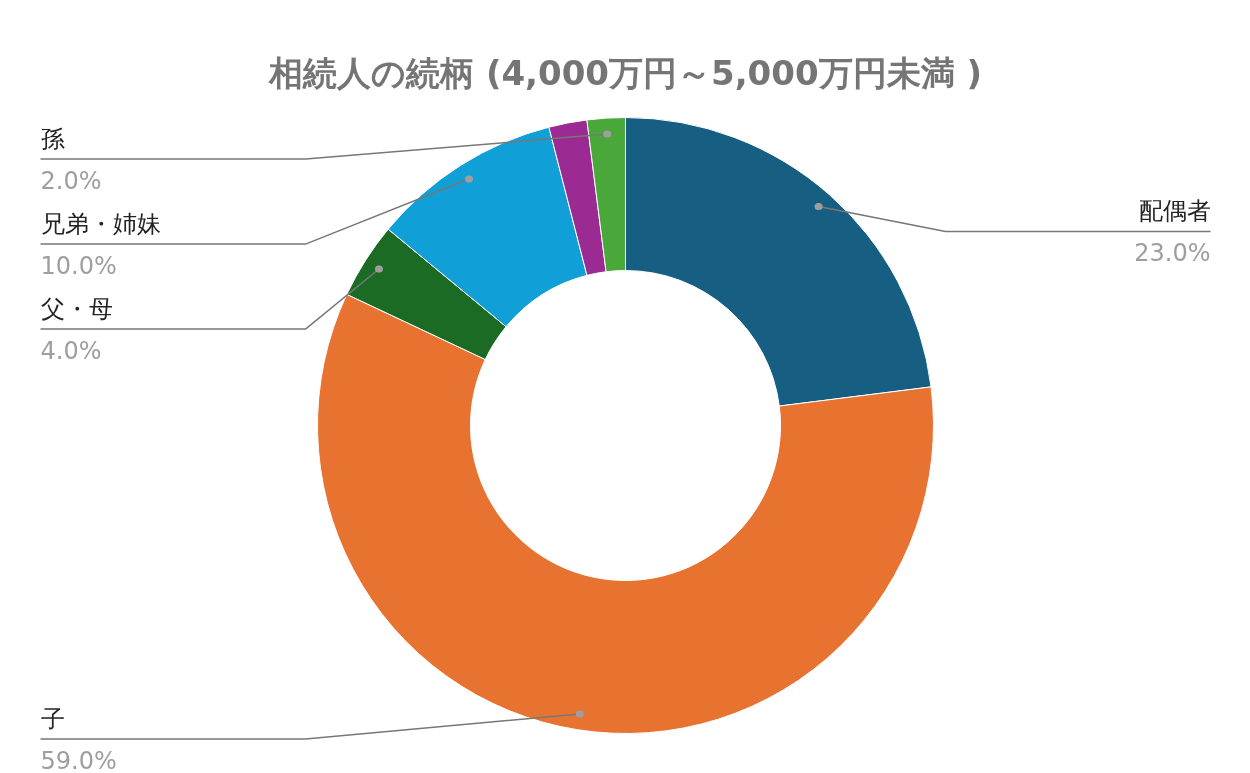  Describe the element at coordinates (52, 718) in the screenshot. I see `slice-label: 子` at that location.